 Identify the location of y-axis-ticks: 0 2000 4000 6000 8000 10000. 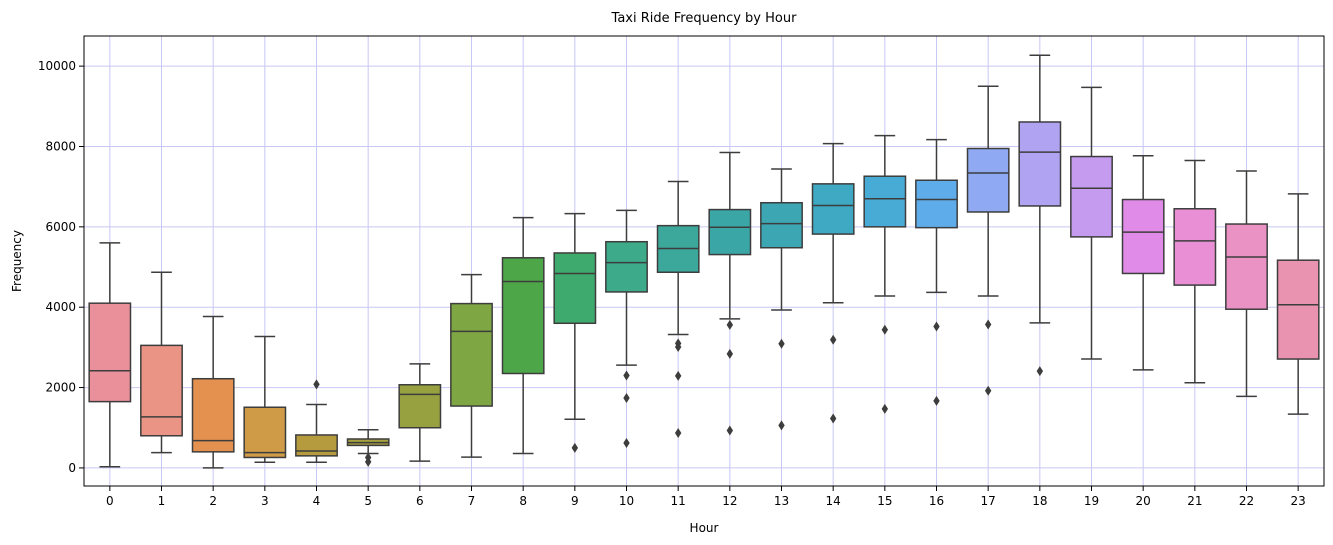
(61, 267).